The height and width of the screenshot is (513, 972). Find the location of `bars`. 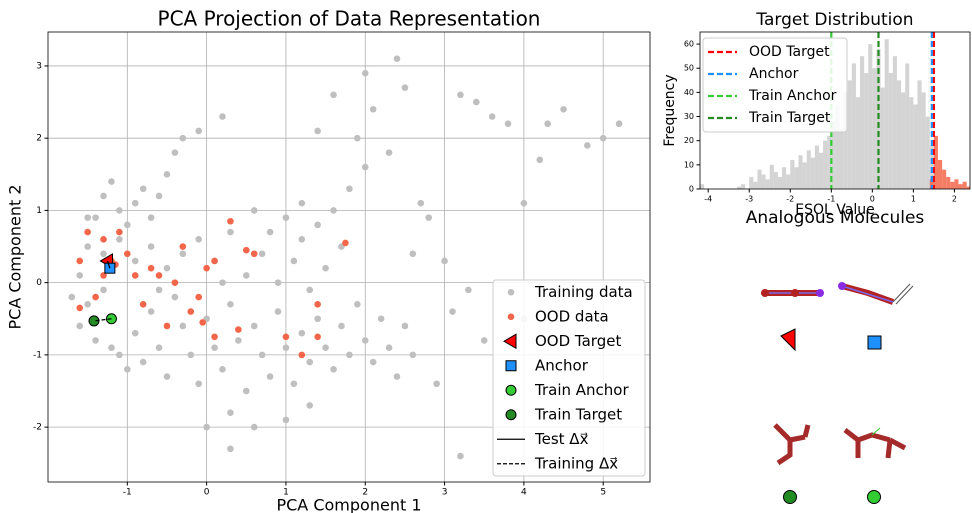

bars is located at coordinates (835, 114).